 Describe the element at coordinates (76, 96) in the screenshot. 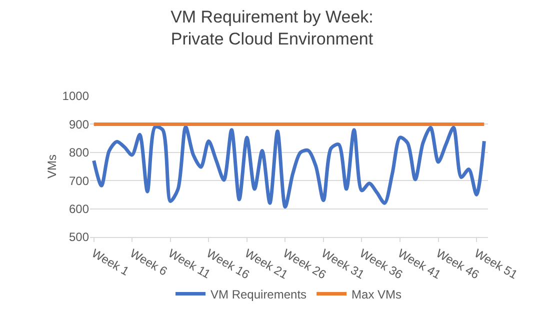

I see `y-tick-label: 1000` at that location.